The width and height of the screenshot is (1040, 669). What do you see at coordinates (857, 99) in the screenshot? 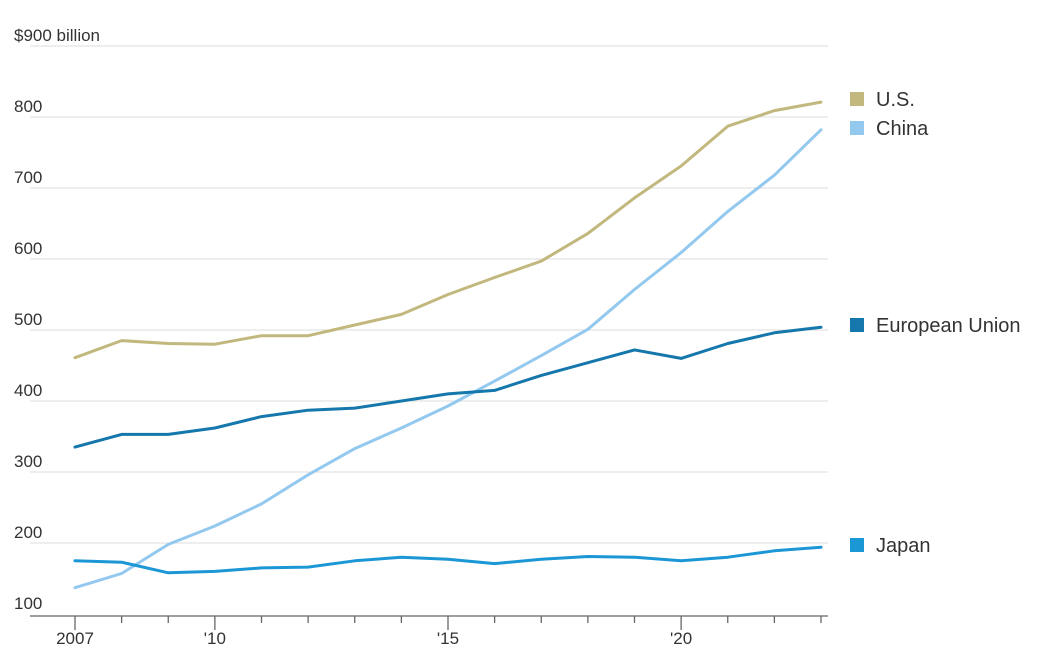
I see `legend-swatch-u-s` at bounding box center [857, 99].